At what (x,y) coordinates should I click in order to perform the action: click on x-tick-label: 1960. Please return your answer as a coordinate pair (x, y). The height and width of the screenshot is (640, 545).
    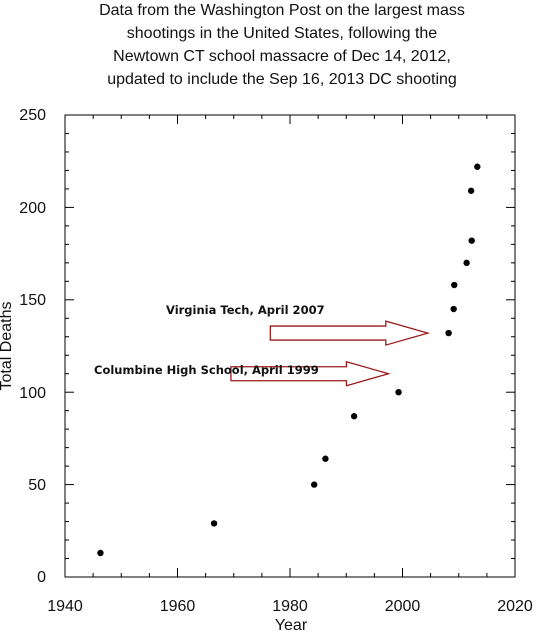
    Looking at the image, I should click on (178, 606).